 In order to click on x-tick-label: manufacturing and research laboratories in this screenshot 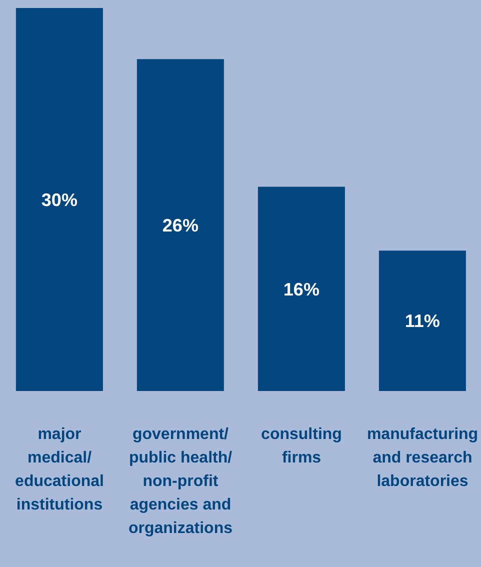, I will do `click(422, 458)`.